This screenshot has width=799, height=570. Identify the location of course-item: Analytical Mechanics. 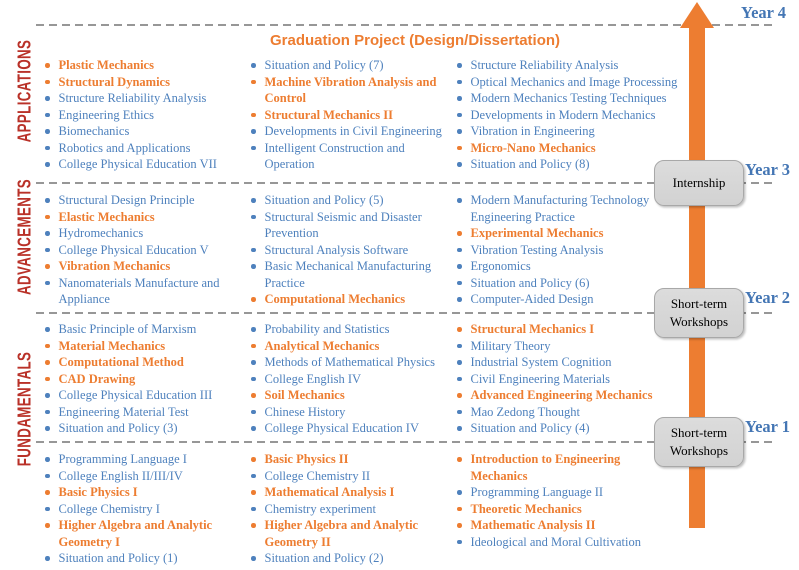
(346, 346).